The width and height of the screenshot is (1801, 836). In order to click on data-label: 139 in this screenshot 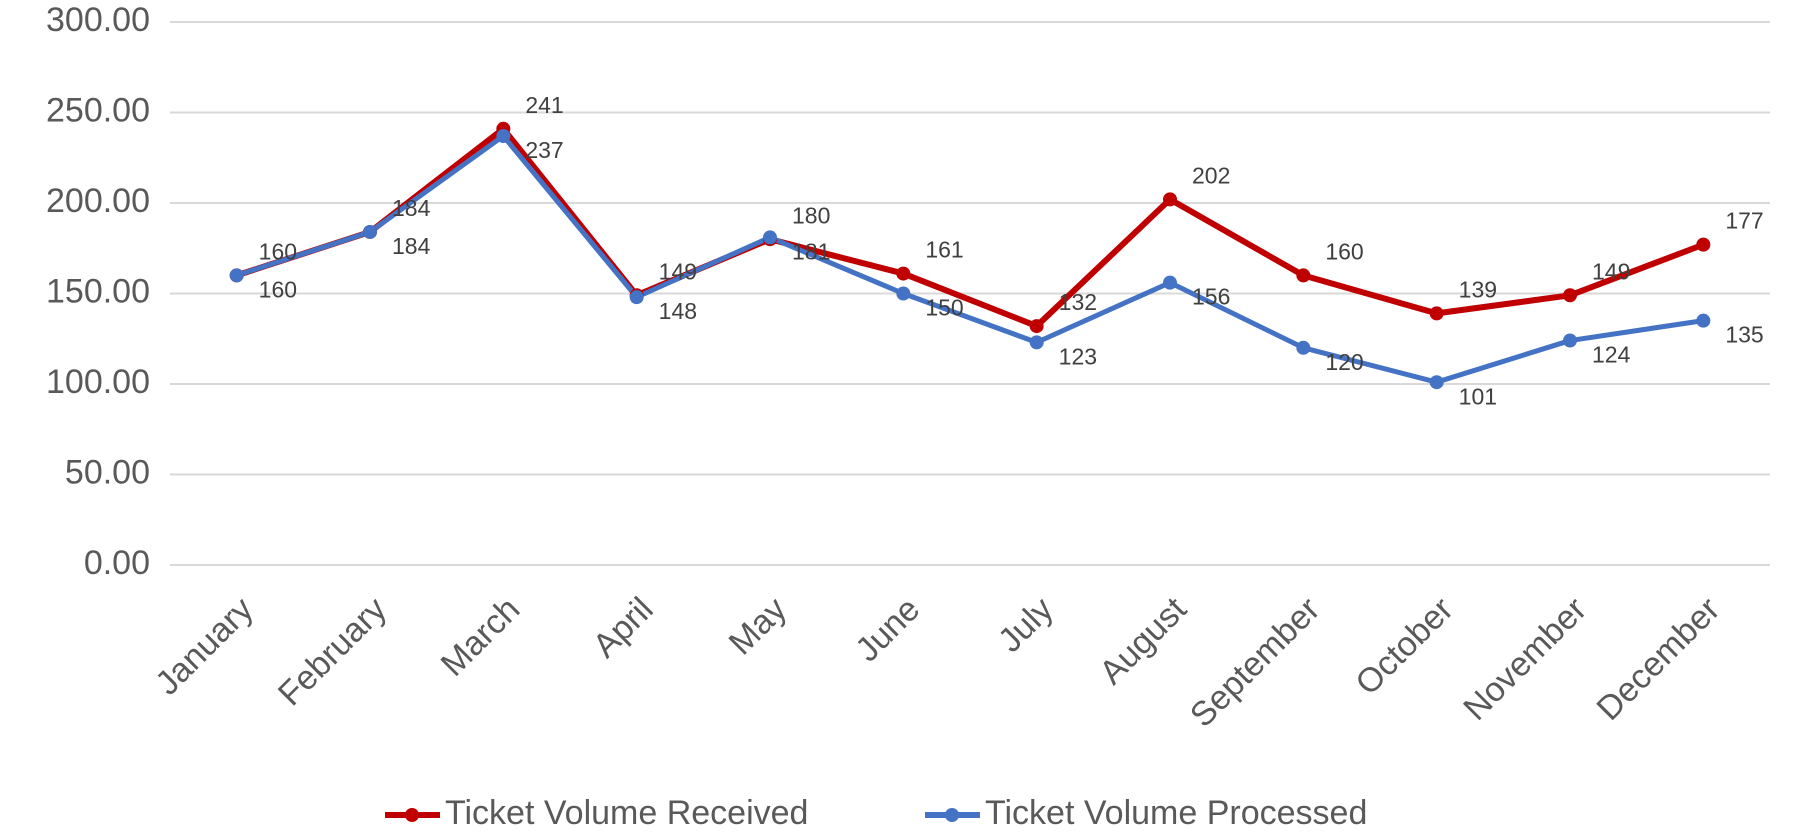, I will do `click(1478, 289)`.